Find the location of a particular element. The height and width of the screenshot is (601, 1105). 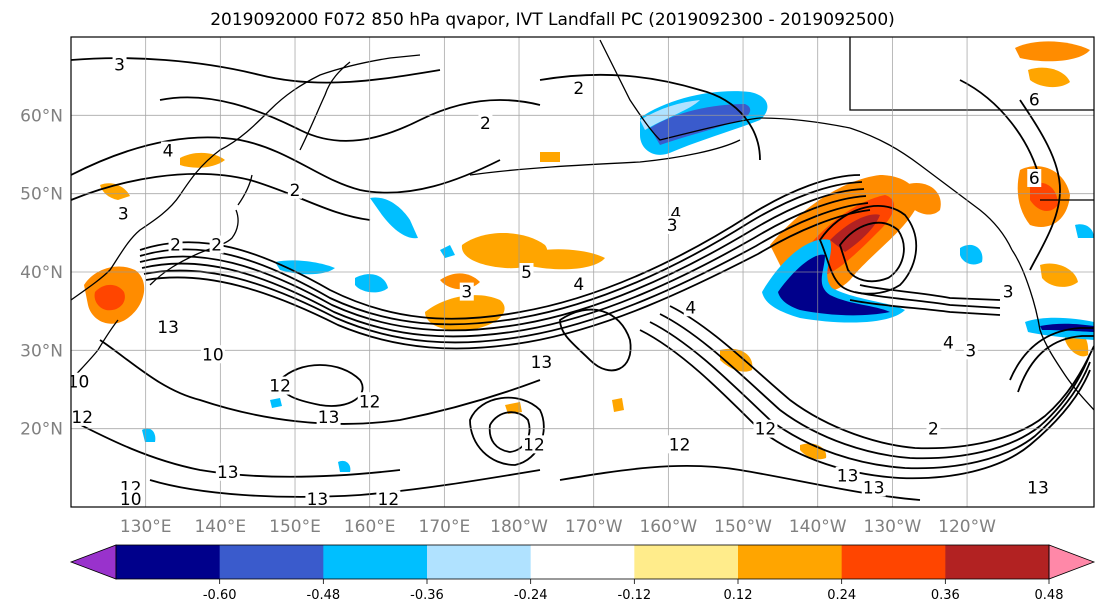

lat-tick-label-3: 50°N is located at coordinates (41, 195).